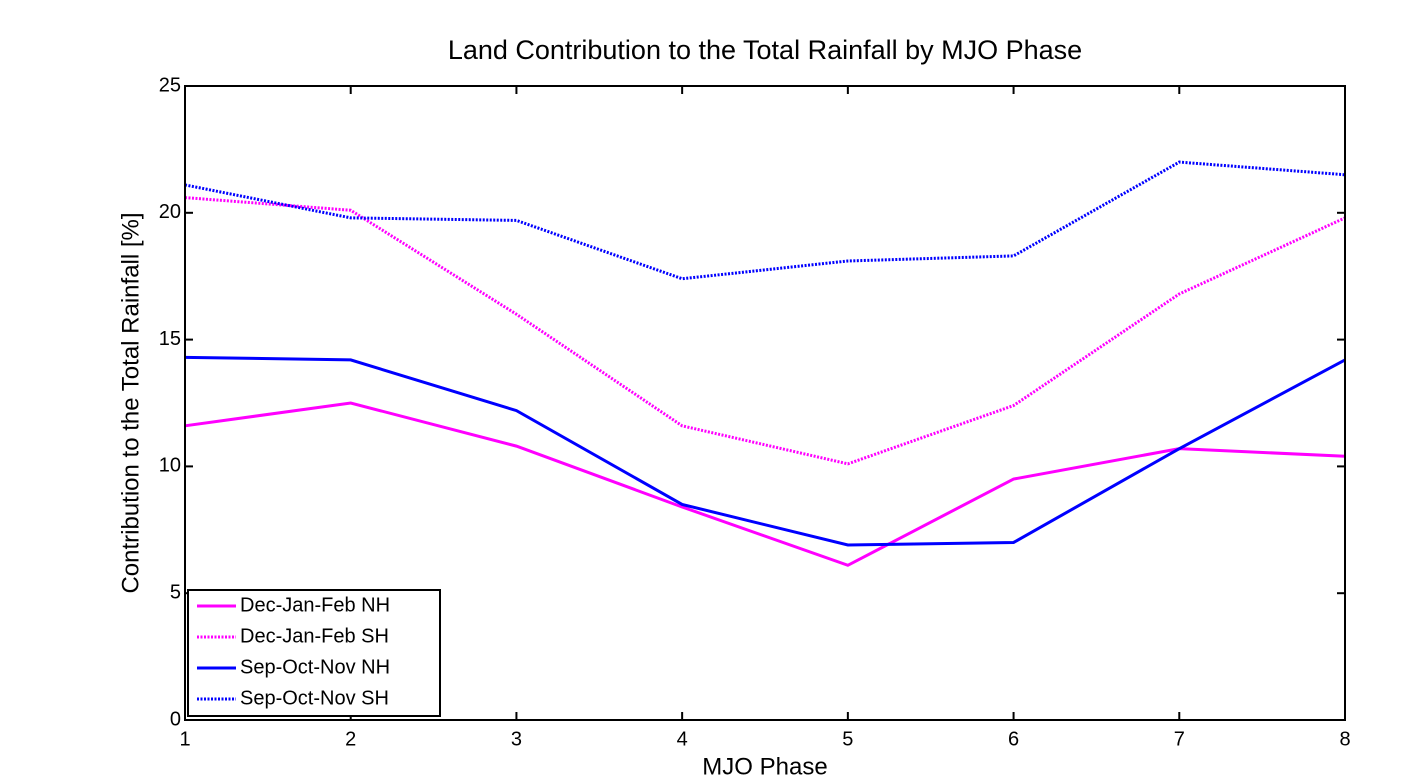 The height and width of the screenshot is (783, 1401). Describe the element at coordinates (314, 653) in the screenshot. I see `legend-box` at that location.